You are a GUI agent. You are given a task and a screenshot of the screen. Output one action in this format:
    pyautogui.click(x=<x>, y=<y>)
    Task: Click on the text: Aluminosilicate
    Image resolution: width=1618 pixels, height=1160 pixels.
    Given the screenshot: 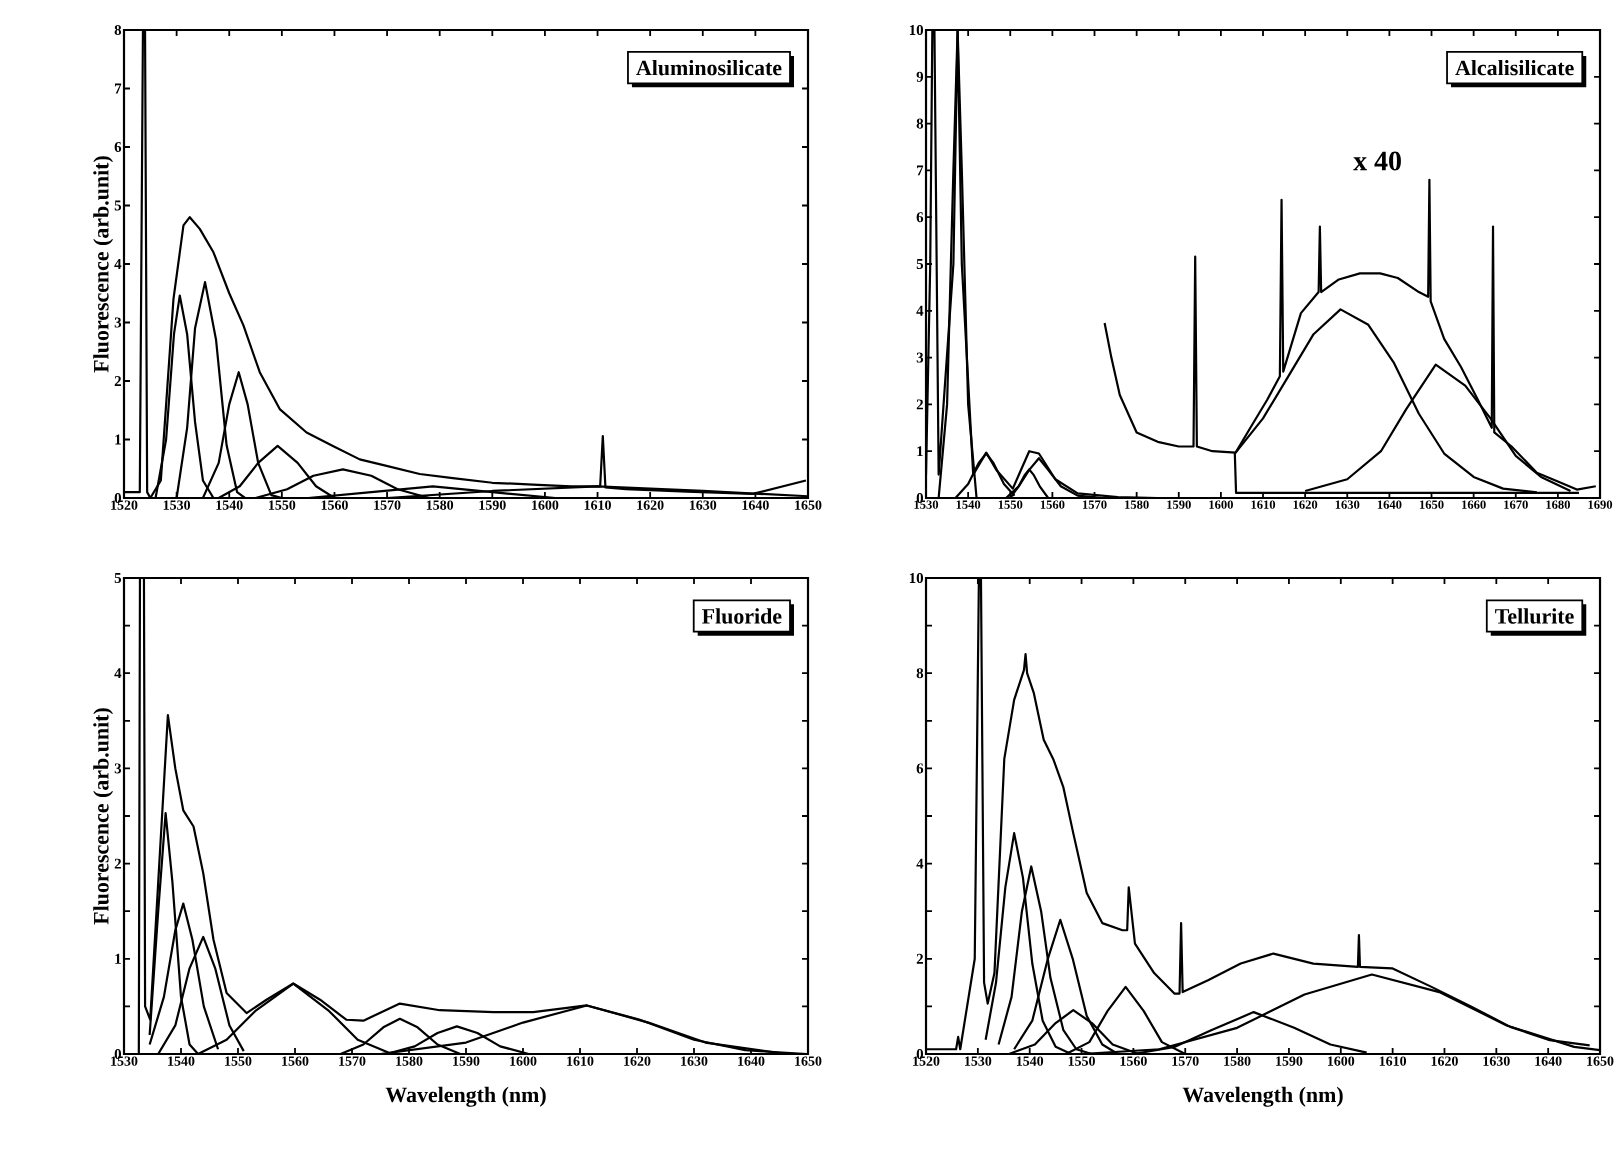 What is the action you would take?
    pyautogui.click(x=709, y=67)
    